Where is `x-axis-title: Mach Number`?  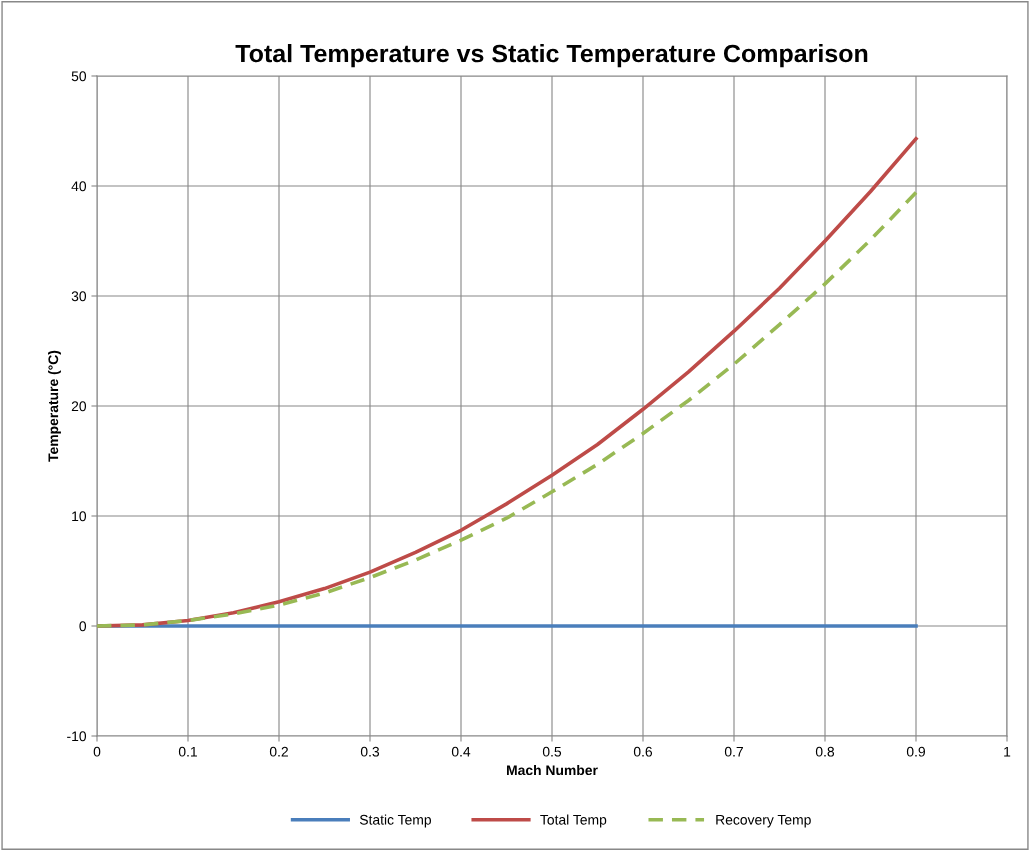 x-axis-title: Mach Number is located at coordinates (552, 770).